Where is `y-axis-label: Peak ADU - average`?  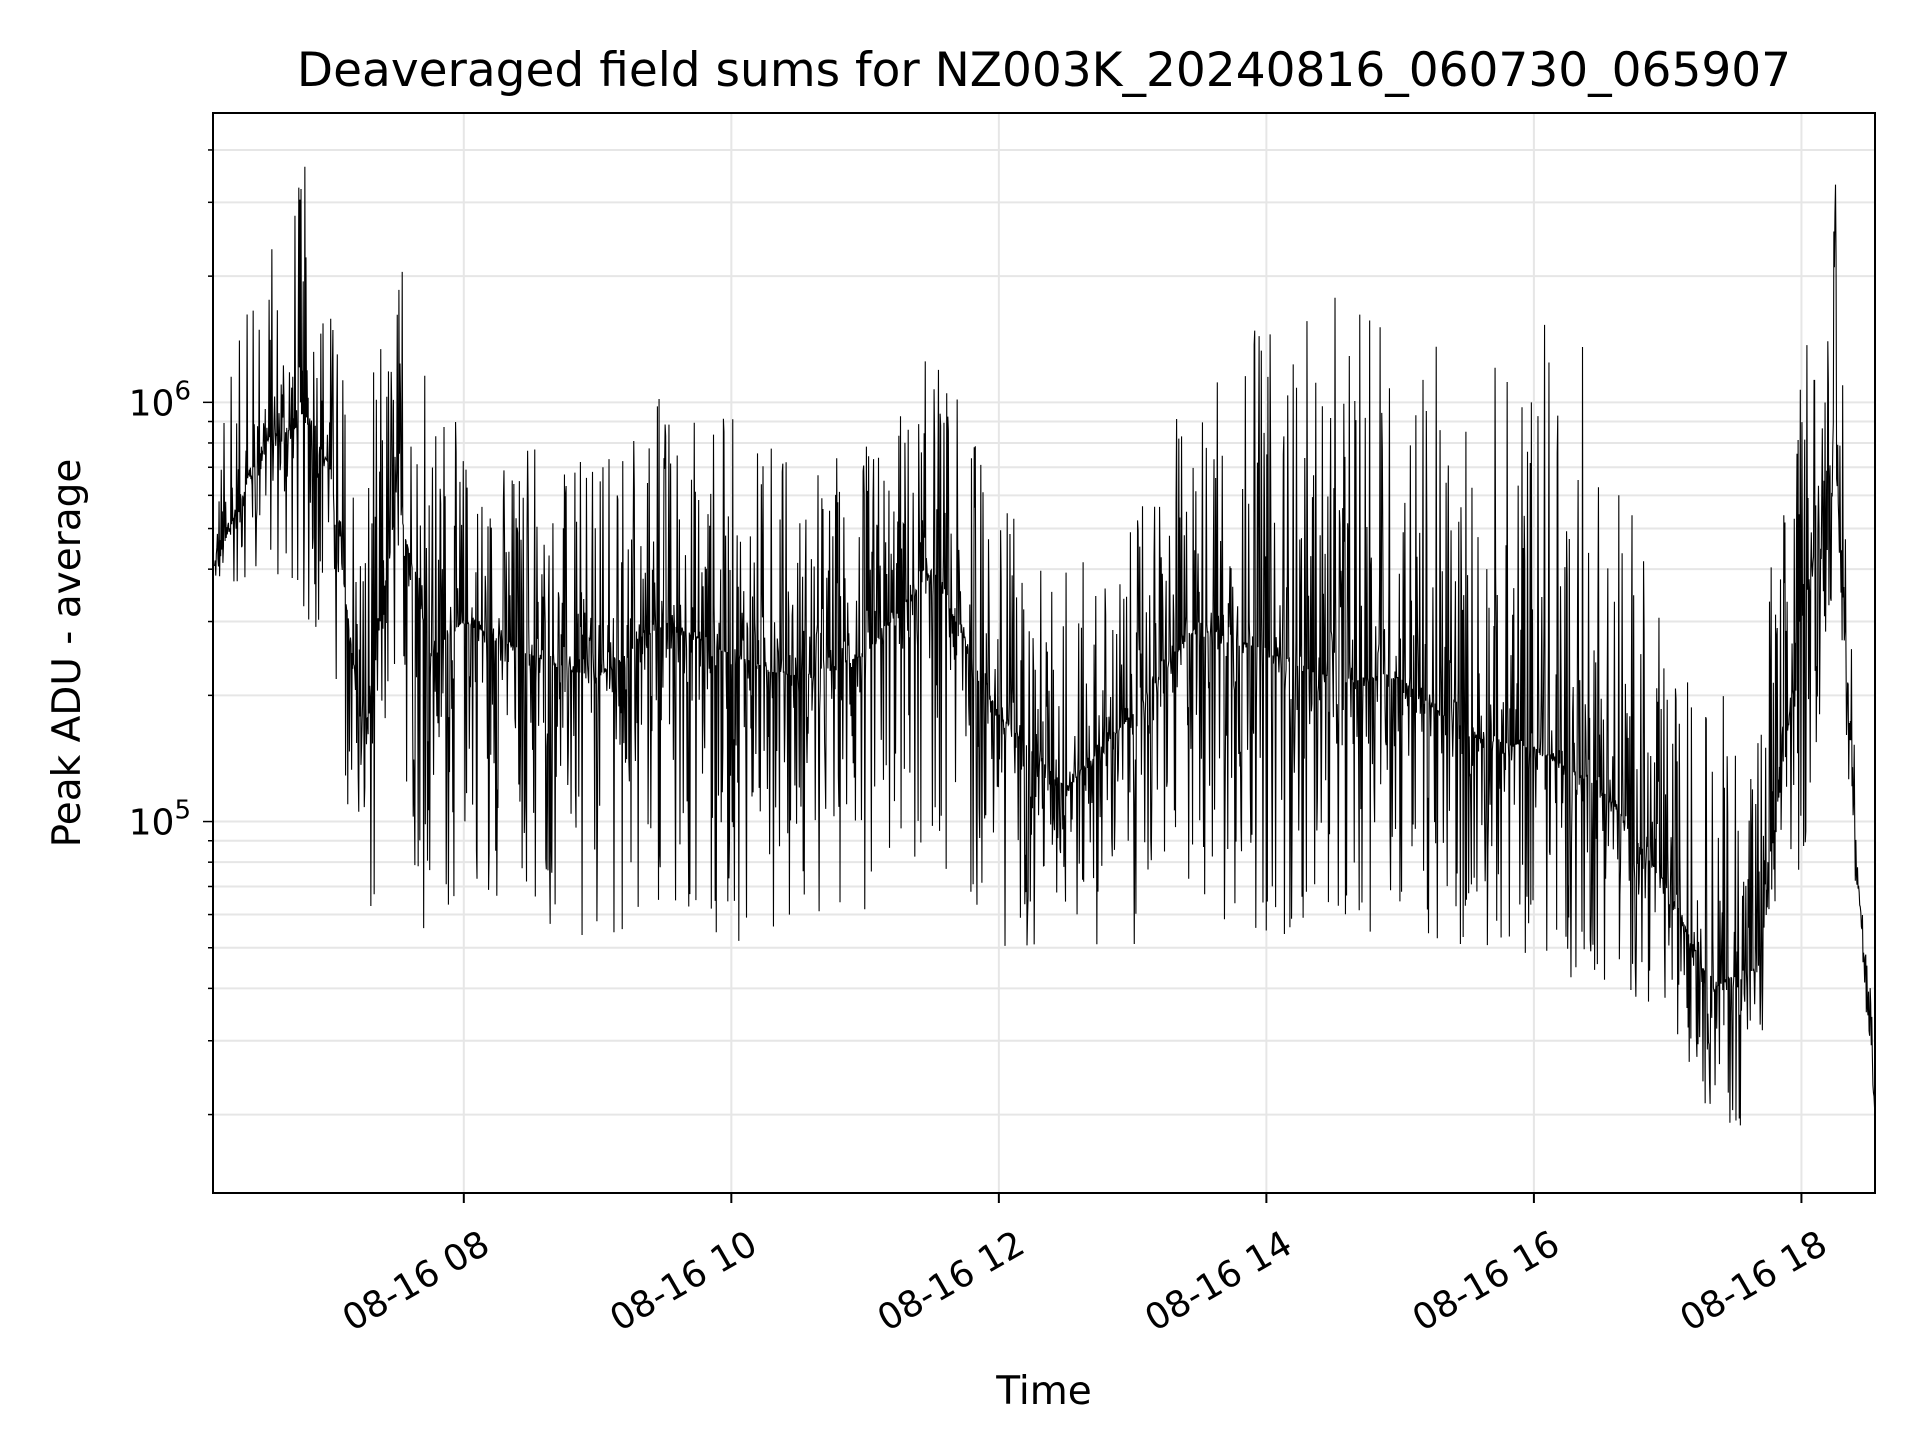
y-axis-label: Peak ADU - average is located at coordinates (67, 653).